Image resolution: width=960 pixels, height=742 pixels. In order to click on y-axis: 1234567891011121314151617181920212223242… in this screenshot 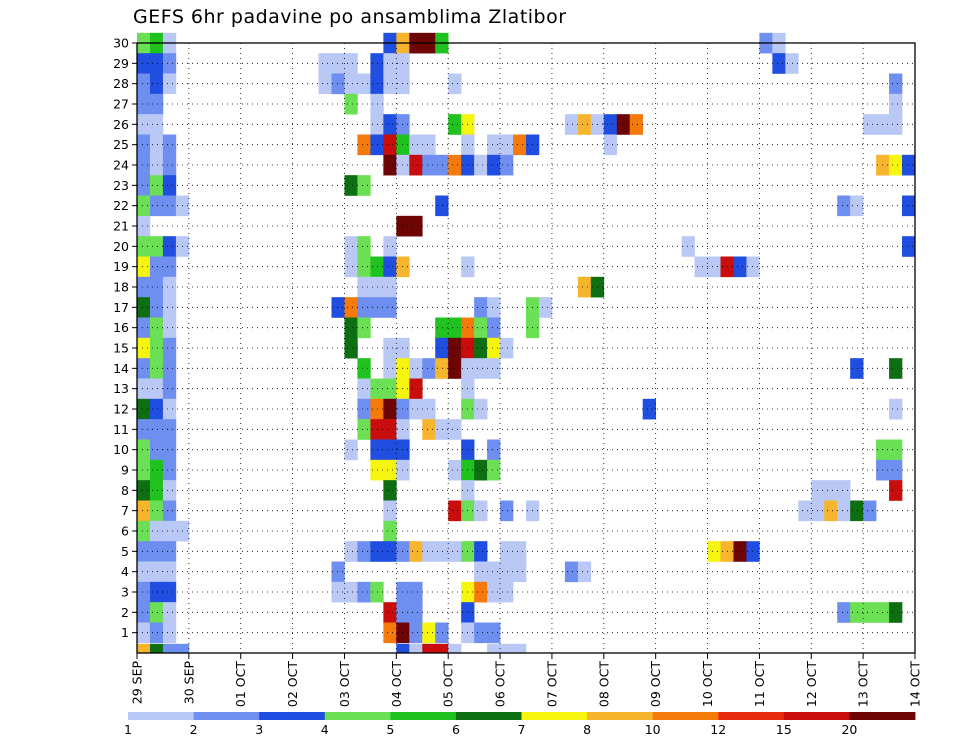, I will do `click(125, 338)`.